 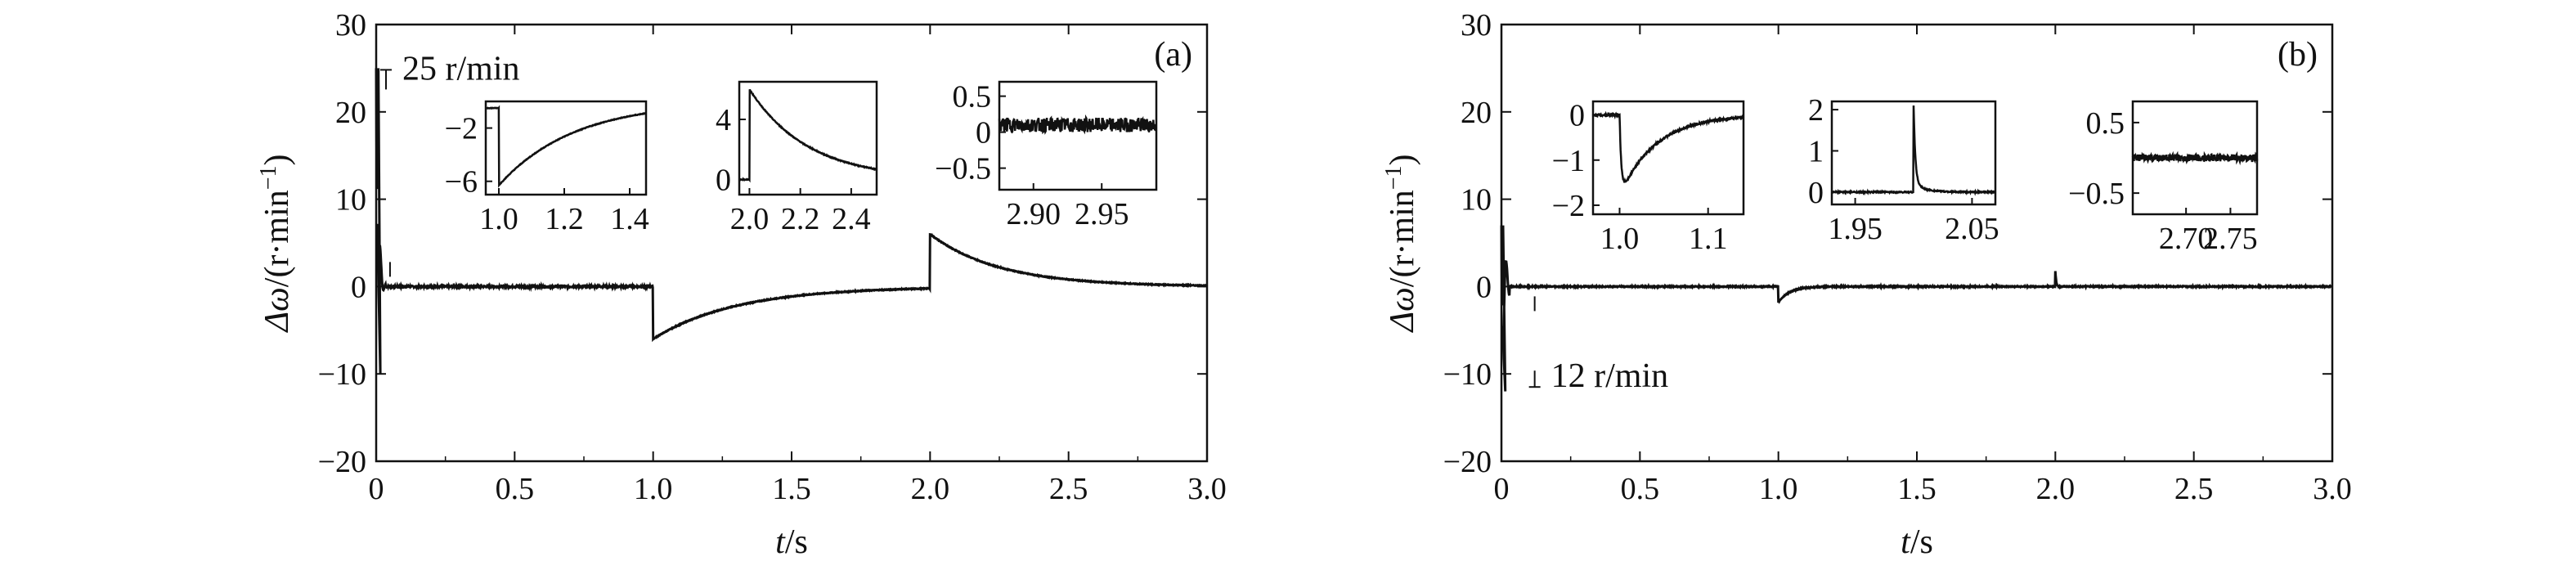 What do you see at coordinates (724, 120) in the screenshot?
I see `inset-y-tick-label: 4` at bounding box center [724, 120].